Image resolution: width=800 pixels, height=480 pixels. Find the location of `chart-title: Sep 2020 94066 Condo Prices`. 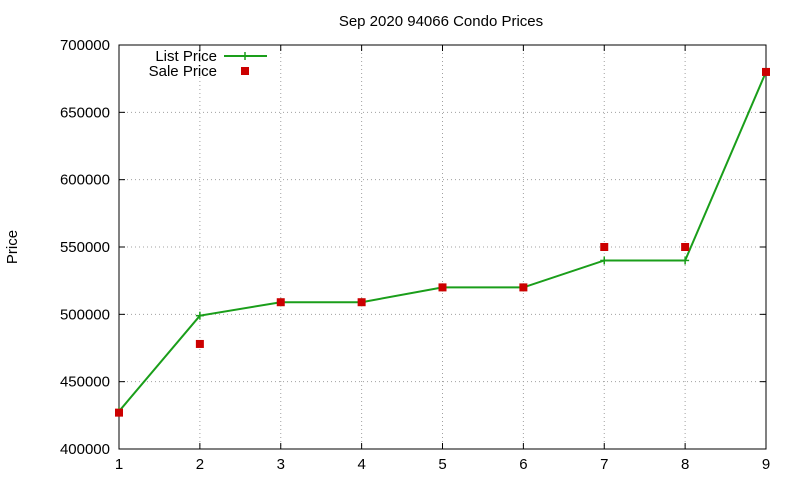

chart-title: Sep 2020 94066 Condo Prices is located at coordinates (441, 21).